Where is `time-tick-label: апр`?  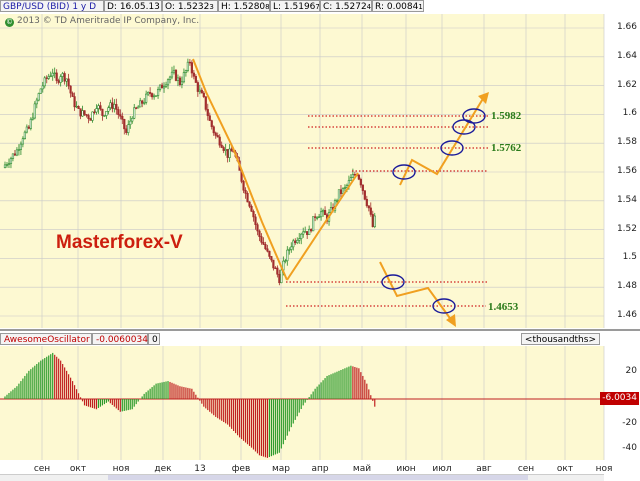 time-tick-label: апр is located at coordinates (320, 469).